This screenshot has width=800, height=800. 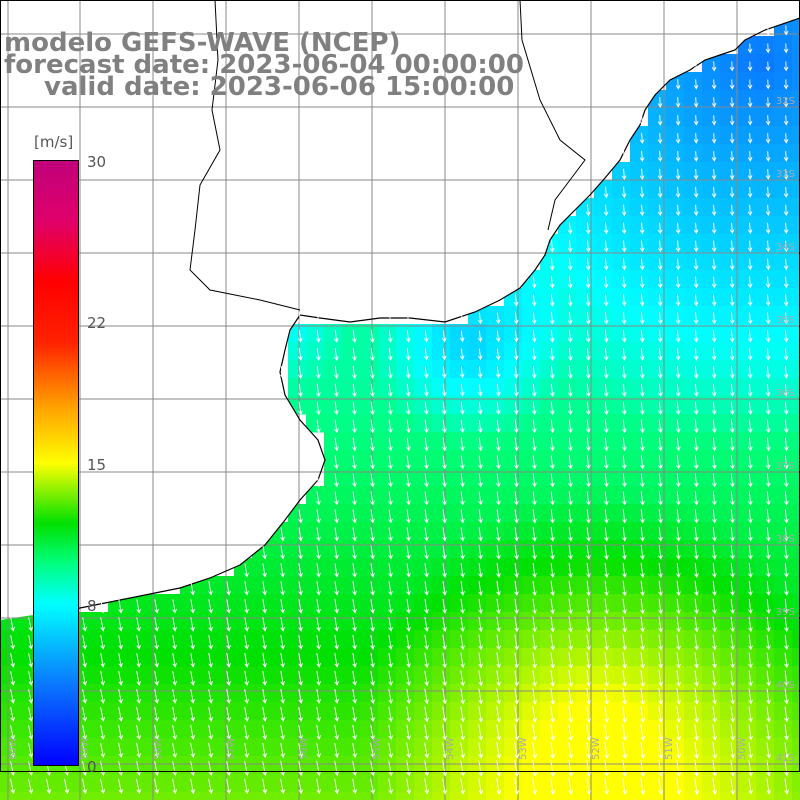 I want to click on longitude-label: 55W, so click(x=377, y=748).